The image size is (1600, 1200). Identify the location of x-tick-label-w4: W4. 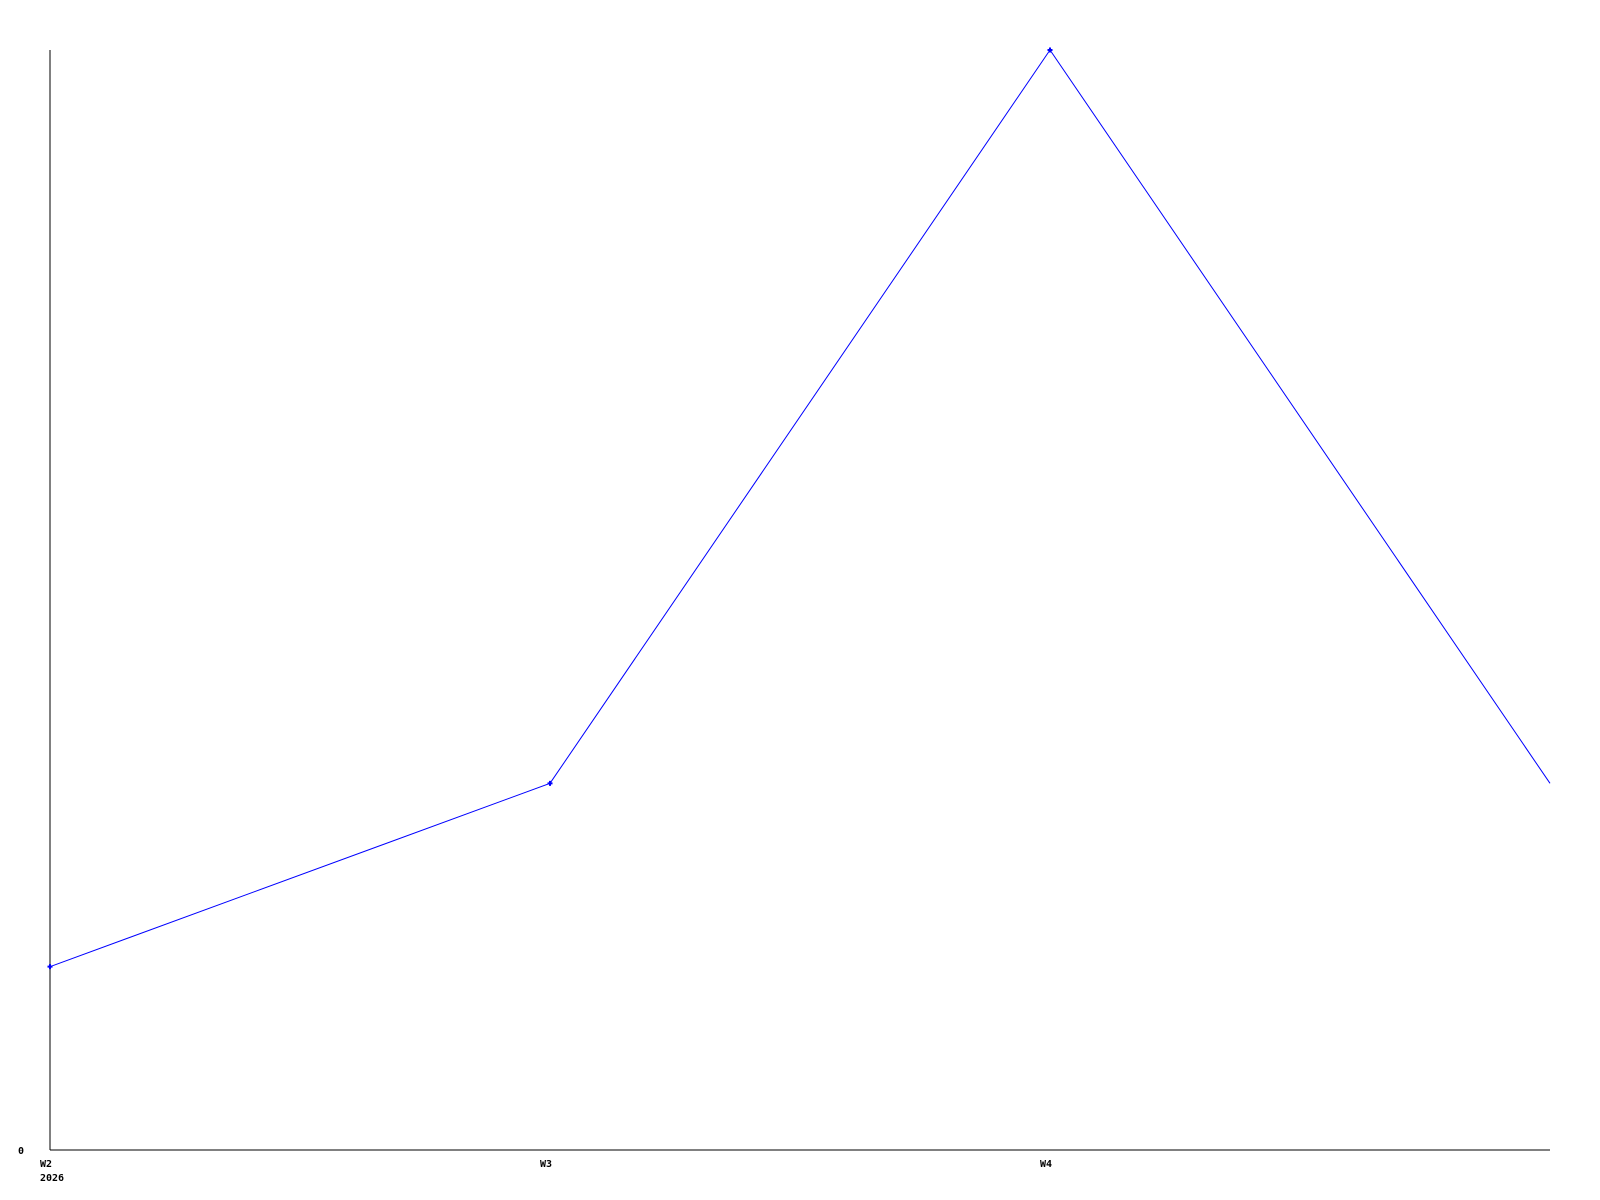
(1046, 1164).